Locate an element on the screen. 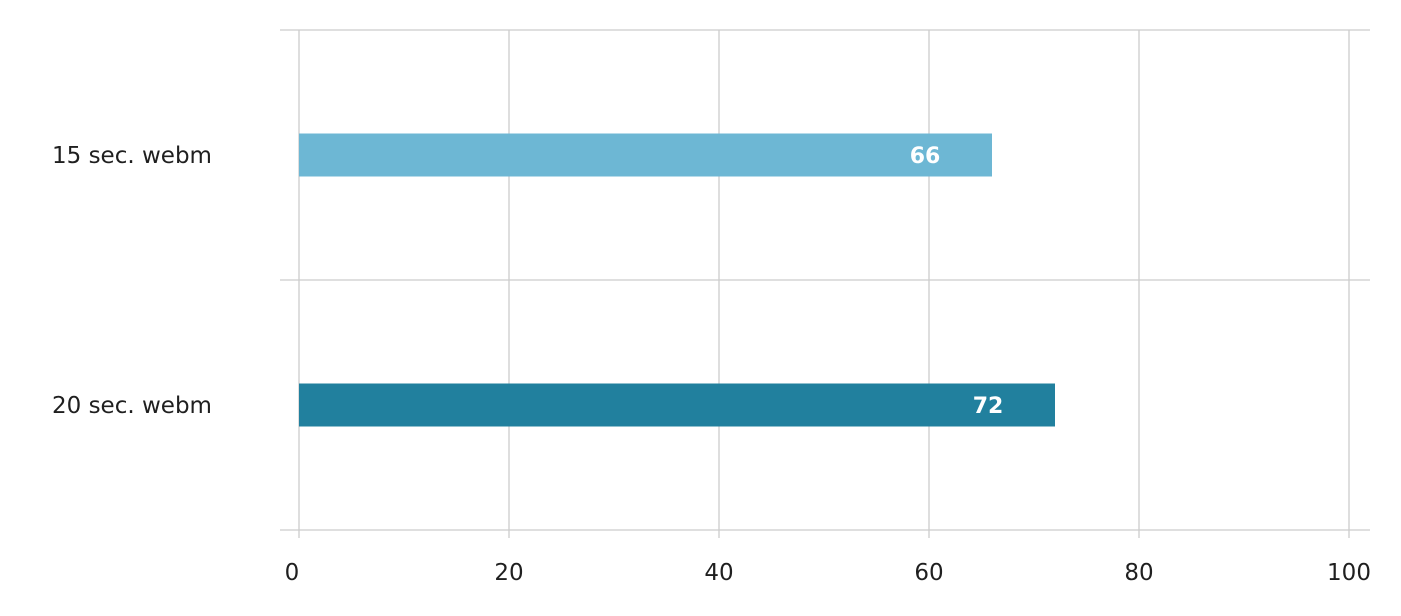 This screenshot has height=616, width=1401. category-label: 20 sec. webm is located at coordinates (132, 406).